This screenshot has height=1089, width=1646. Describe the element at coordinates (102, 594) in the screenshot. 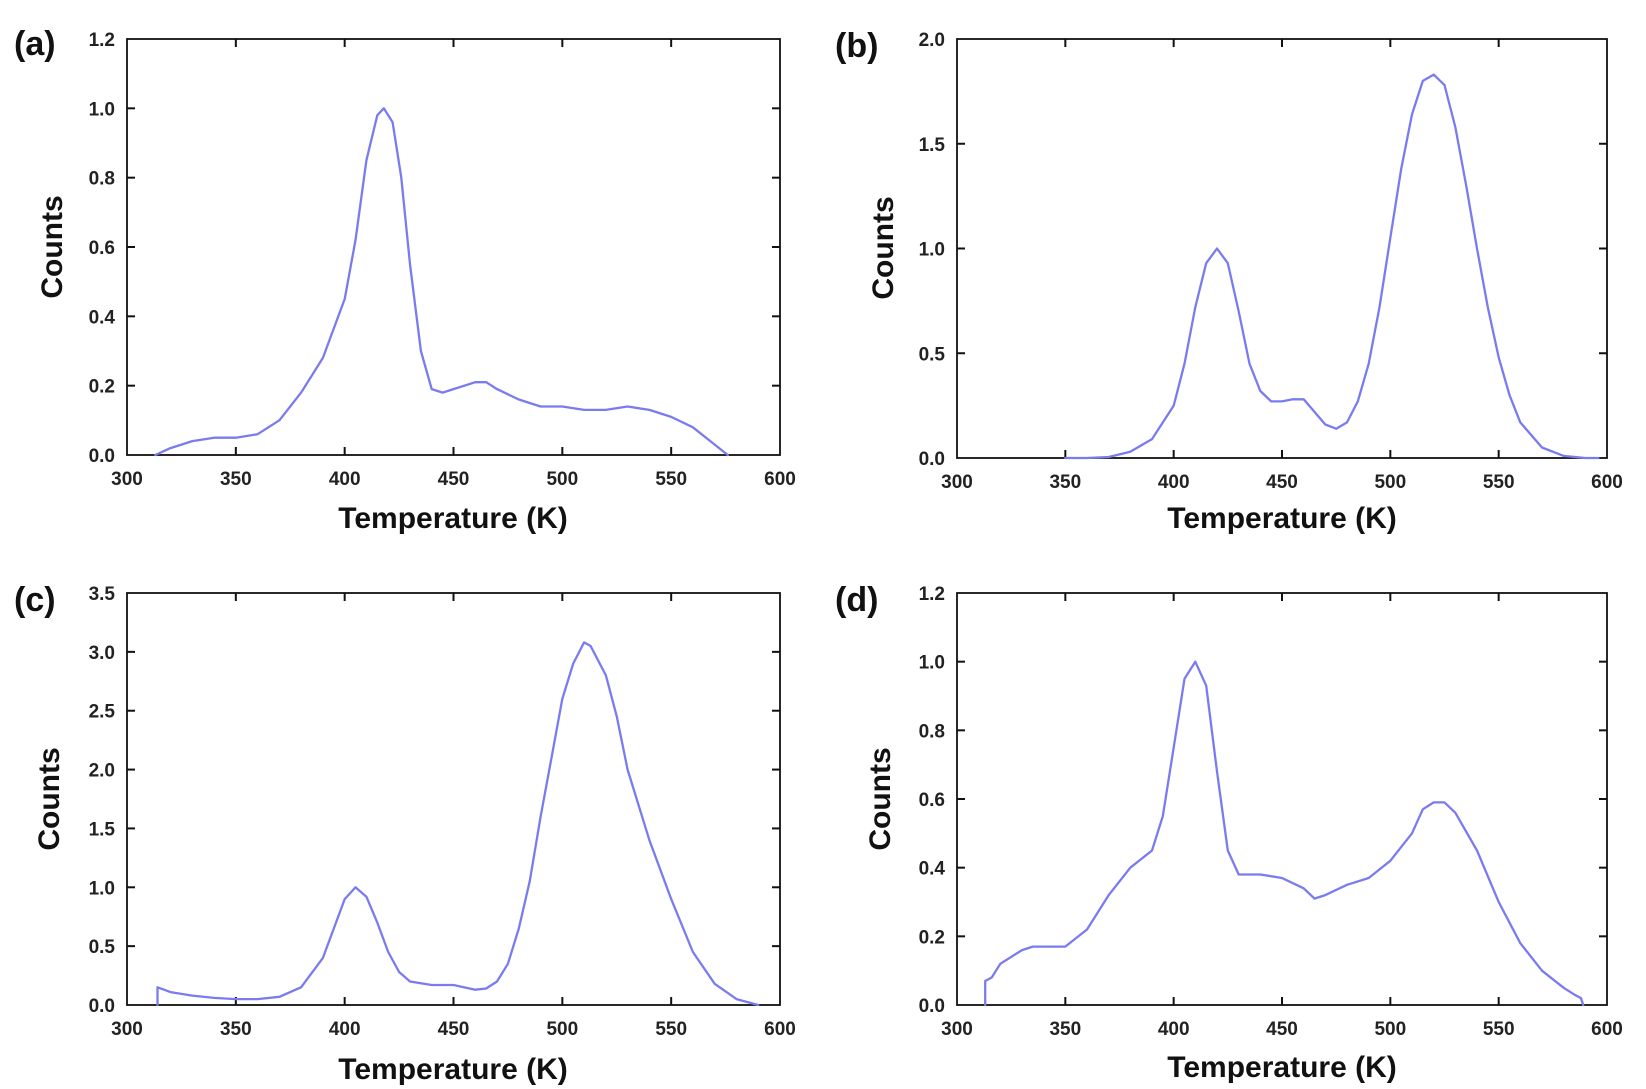

I see `y-tick-label: 3.5` at that location.